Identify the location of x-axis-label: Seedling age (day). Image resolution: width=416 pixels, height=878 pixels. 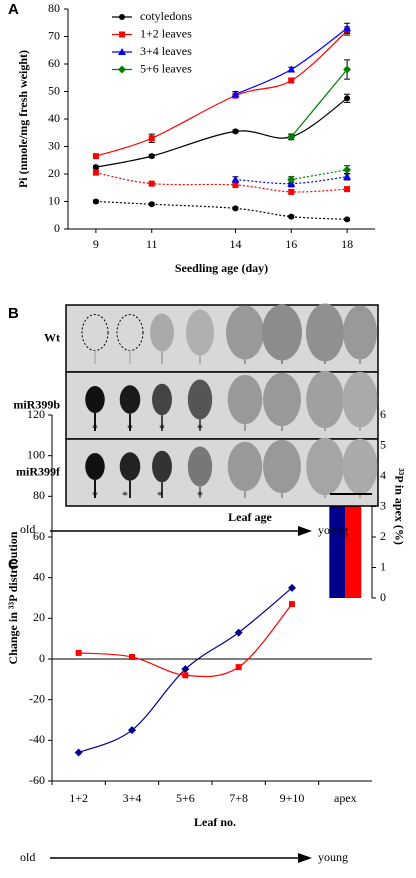
(221, 268).